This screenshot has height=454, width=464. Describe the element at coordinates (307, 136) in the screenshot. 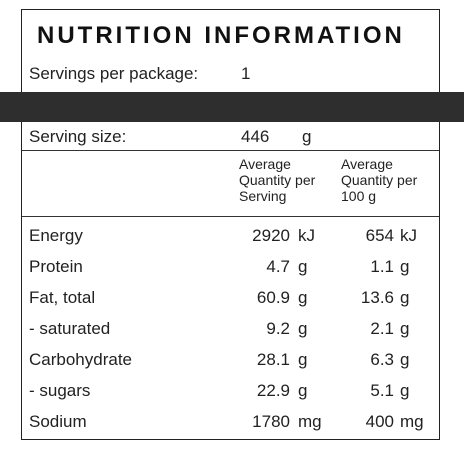

I see `serving-size-unit: g` at that location.